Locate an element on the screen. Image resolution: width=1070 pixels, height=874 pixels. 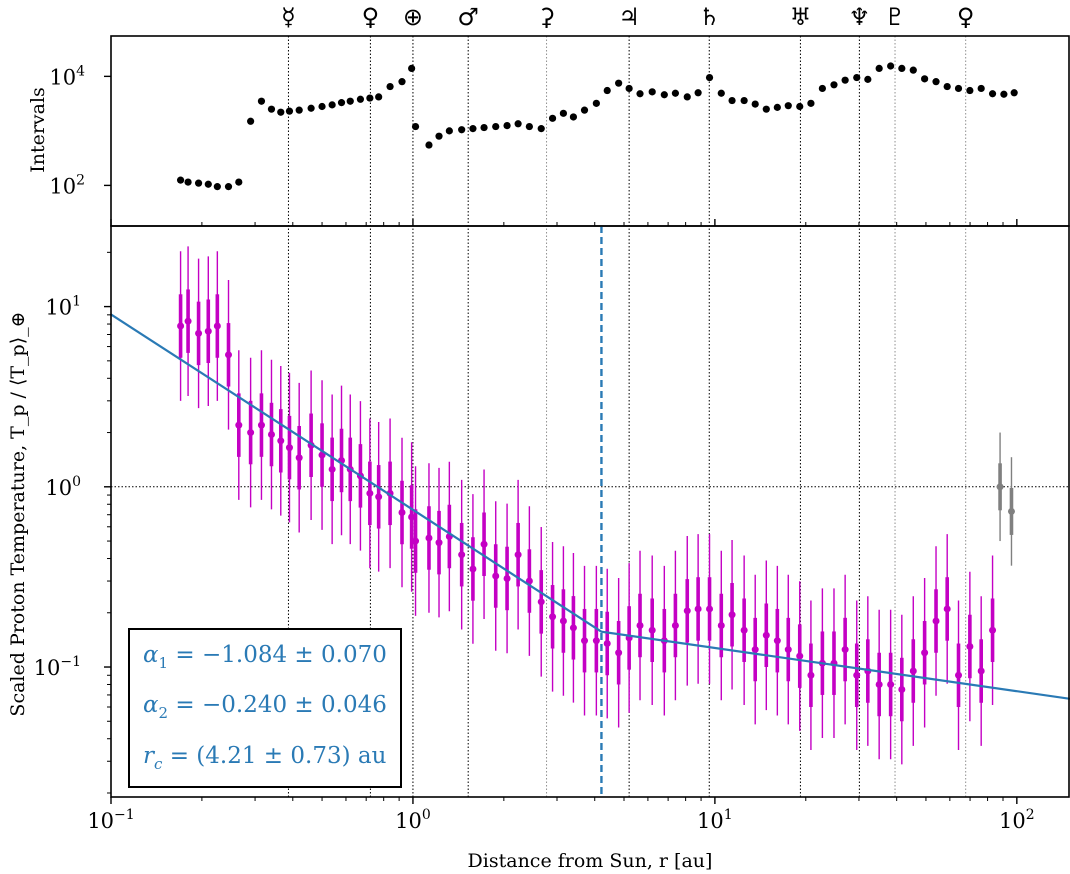
intervals-tick-label: 104 is located at coordinates (67, 76).